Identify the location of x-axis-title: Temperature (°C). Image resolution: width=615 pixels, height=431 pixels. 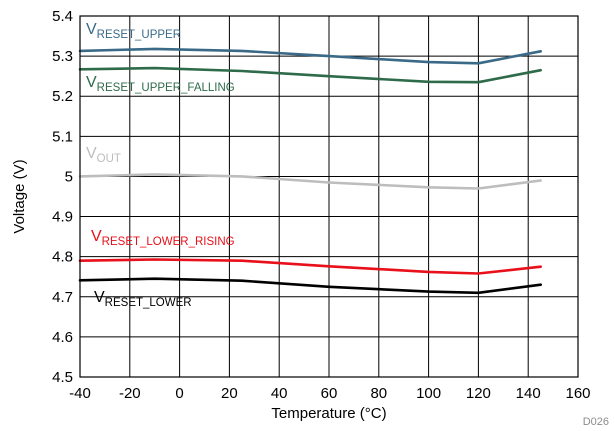
(328, 413).